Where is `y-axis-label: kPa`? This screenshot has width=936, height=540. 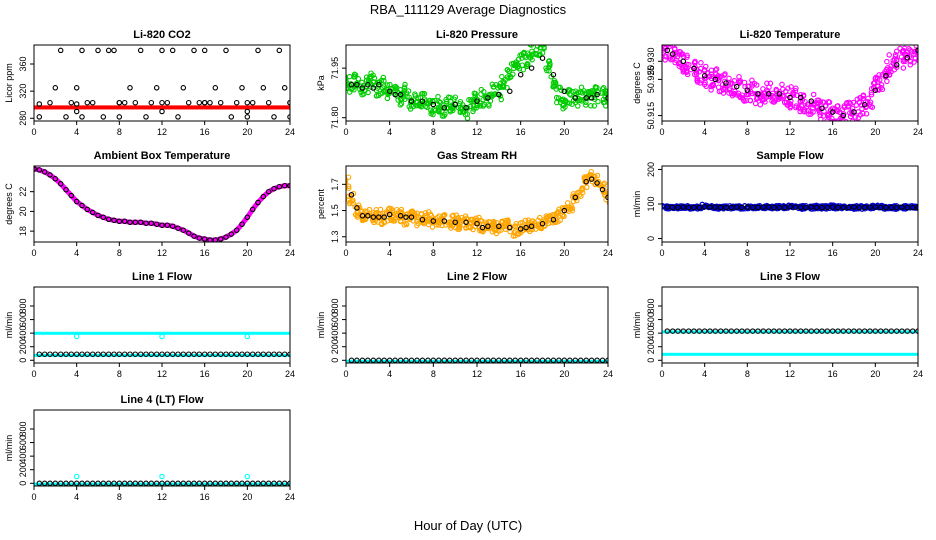
y-axis-label: kPa is located at coordinates (321, 83).